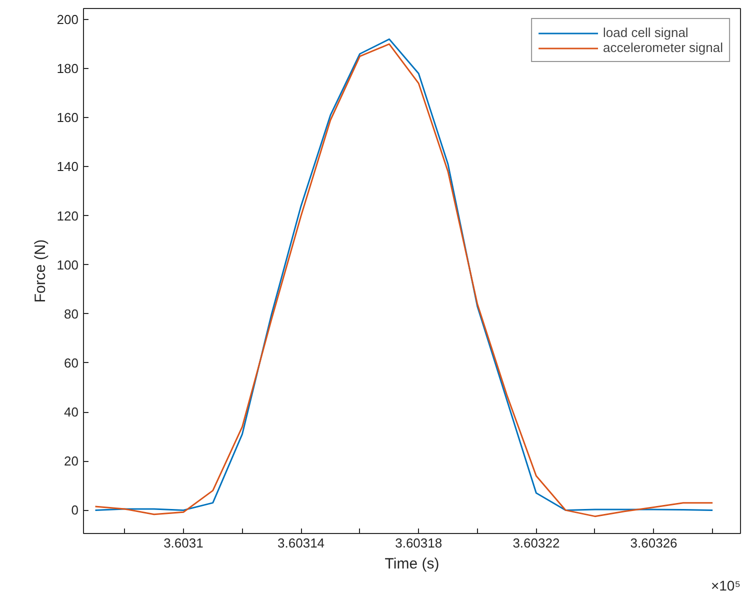  I want to click on y-tick-label: 140, so click(67, 166).